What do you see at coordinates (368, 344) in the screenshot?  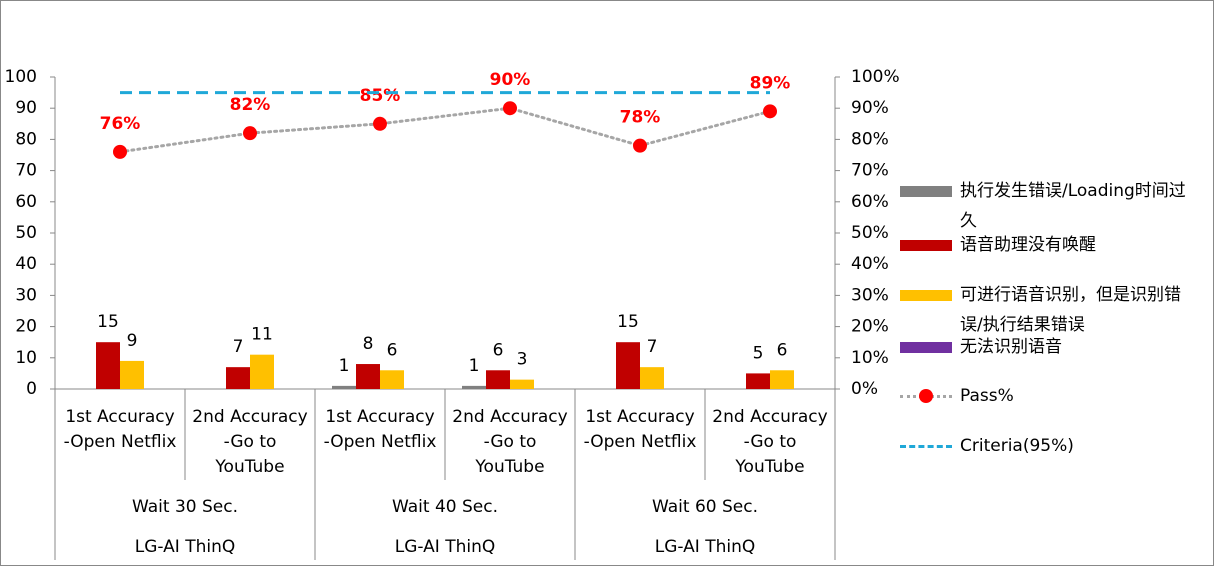 I see `data-label: 8` at bounding box center [368, 344].